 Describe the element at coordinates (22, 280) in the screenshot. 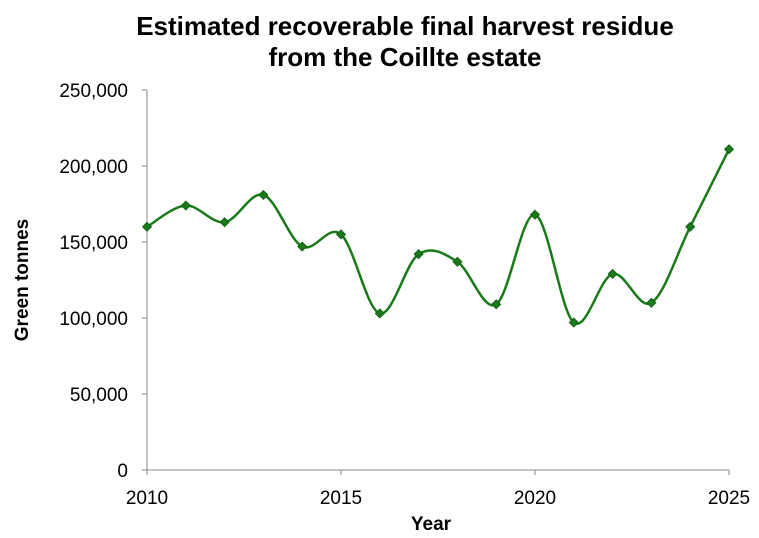

I see `y-axis-title: Green tonnes` at that location.